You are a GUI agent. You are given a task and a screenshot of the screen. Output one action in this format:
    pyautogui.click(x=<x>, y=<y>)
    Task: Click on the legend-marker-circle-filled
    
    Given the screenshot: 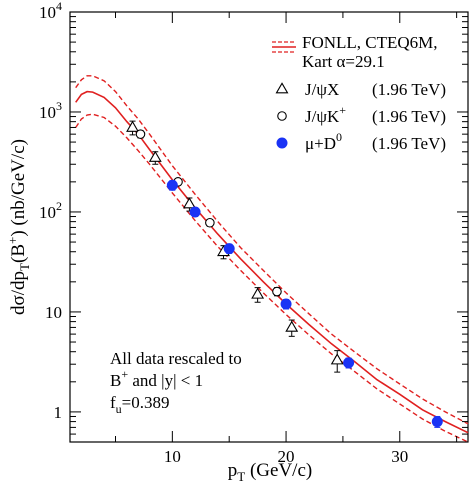 What is the action you would take?
    pyautogui.click(x=282, y=143)
    